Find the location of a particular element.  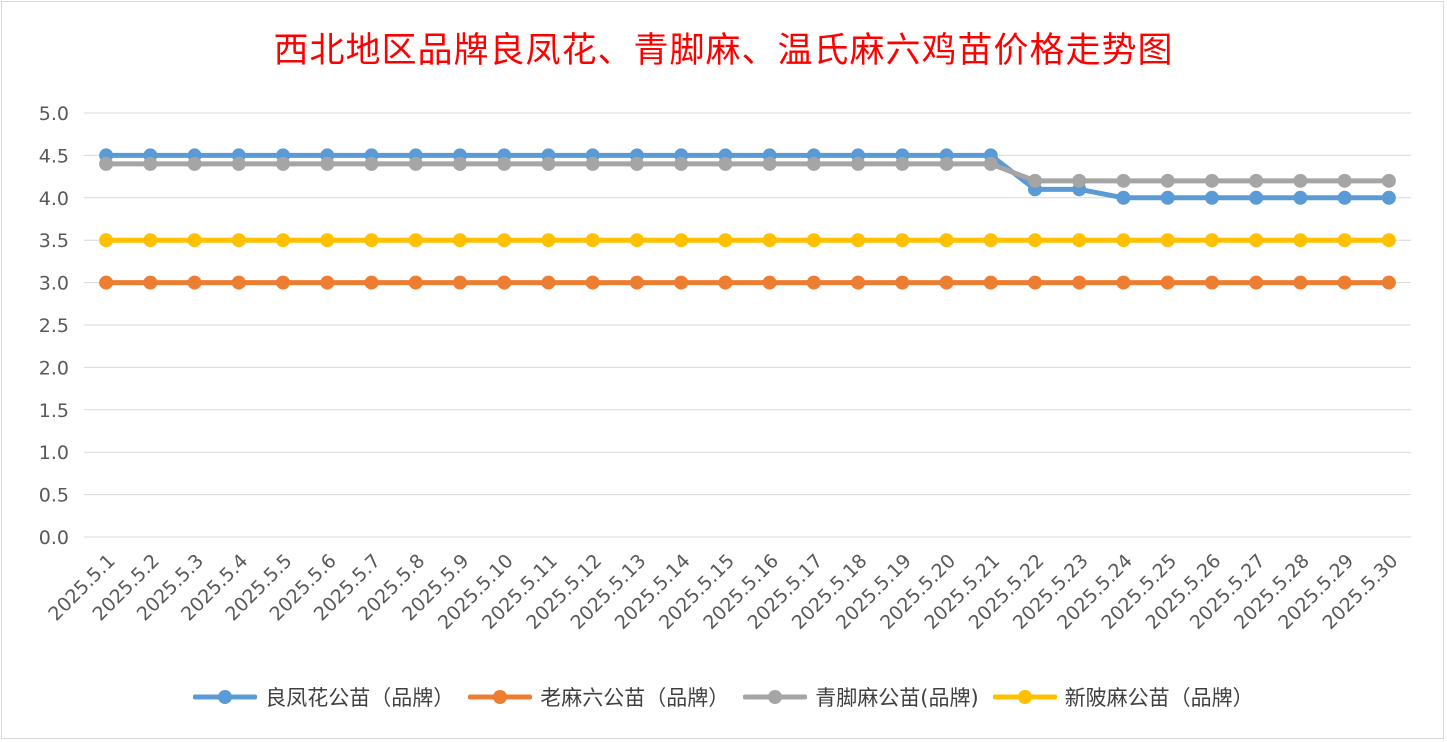

y-tick-label: 0.0 is located at coordinates (54, 538).